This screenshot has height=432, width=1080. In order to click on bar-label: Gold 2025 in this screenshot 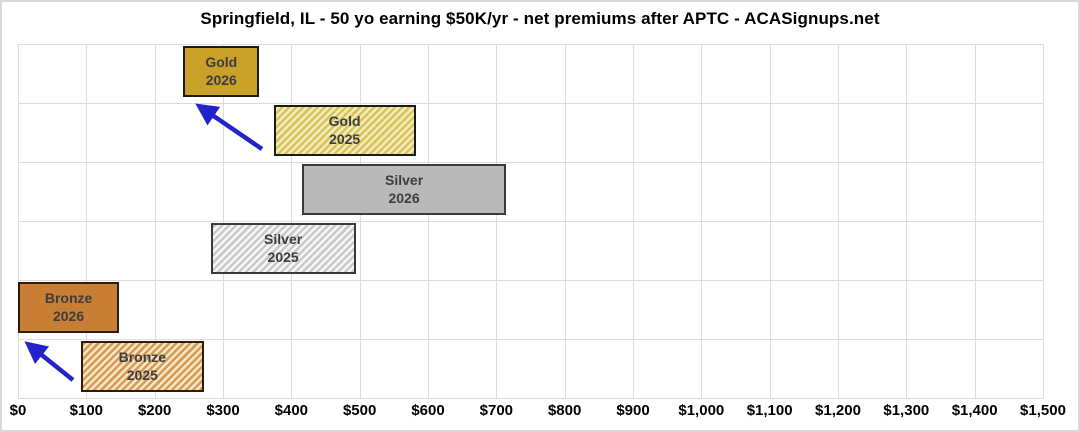, I will do `click(344, 130)`.